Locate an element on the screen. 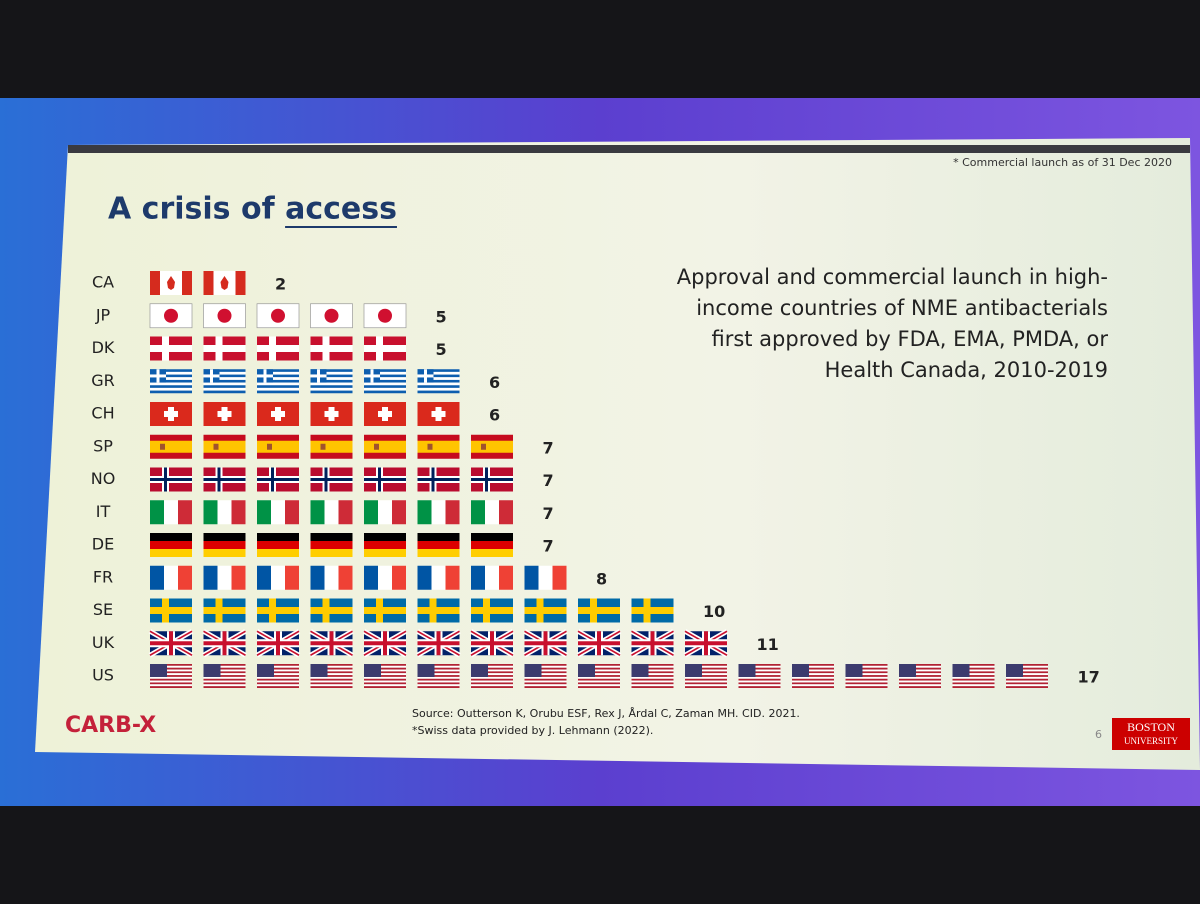 This screenshot has height=904, width=1200. value-label: 7 is located at coordinates (548, 513).